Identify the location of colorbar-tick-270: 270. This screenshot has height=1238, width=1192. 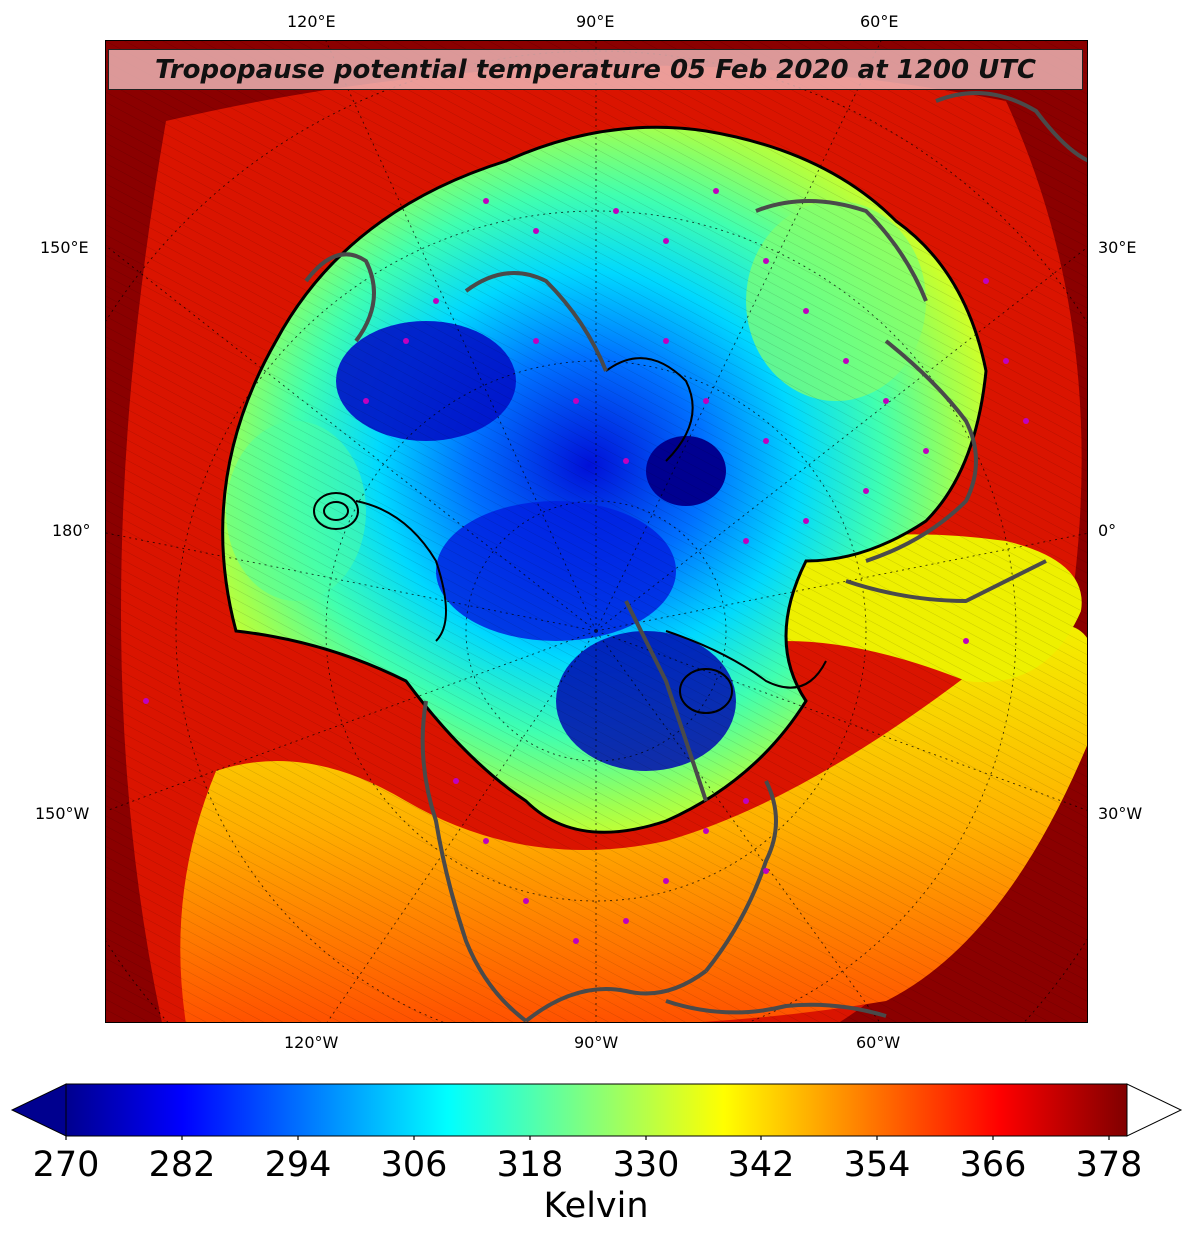
(66, 1165).